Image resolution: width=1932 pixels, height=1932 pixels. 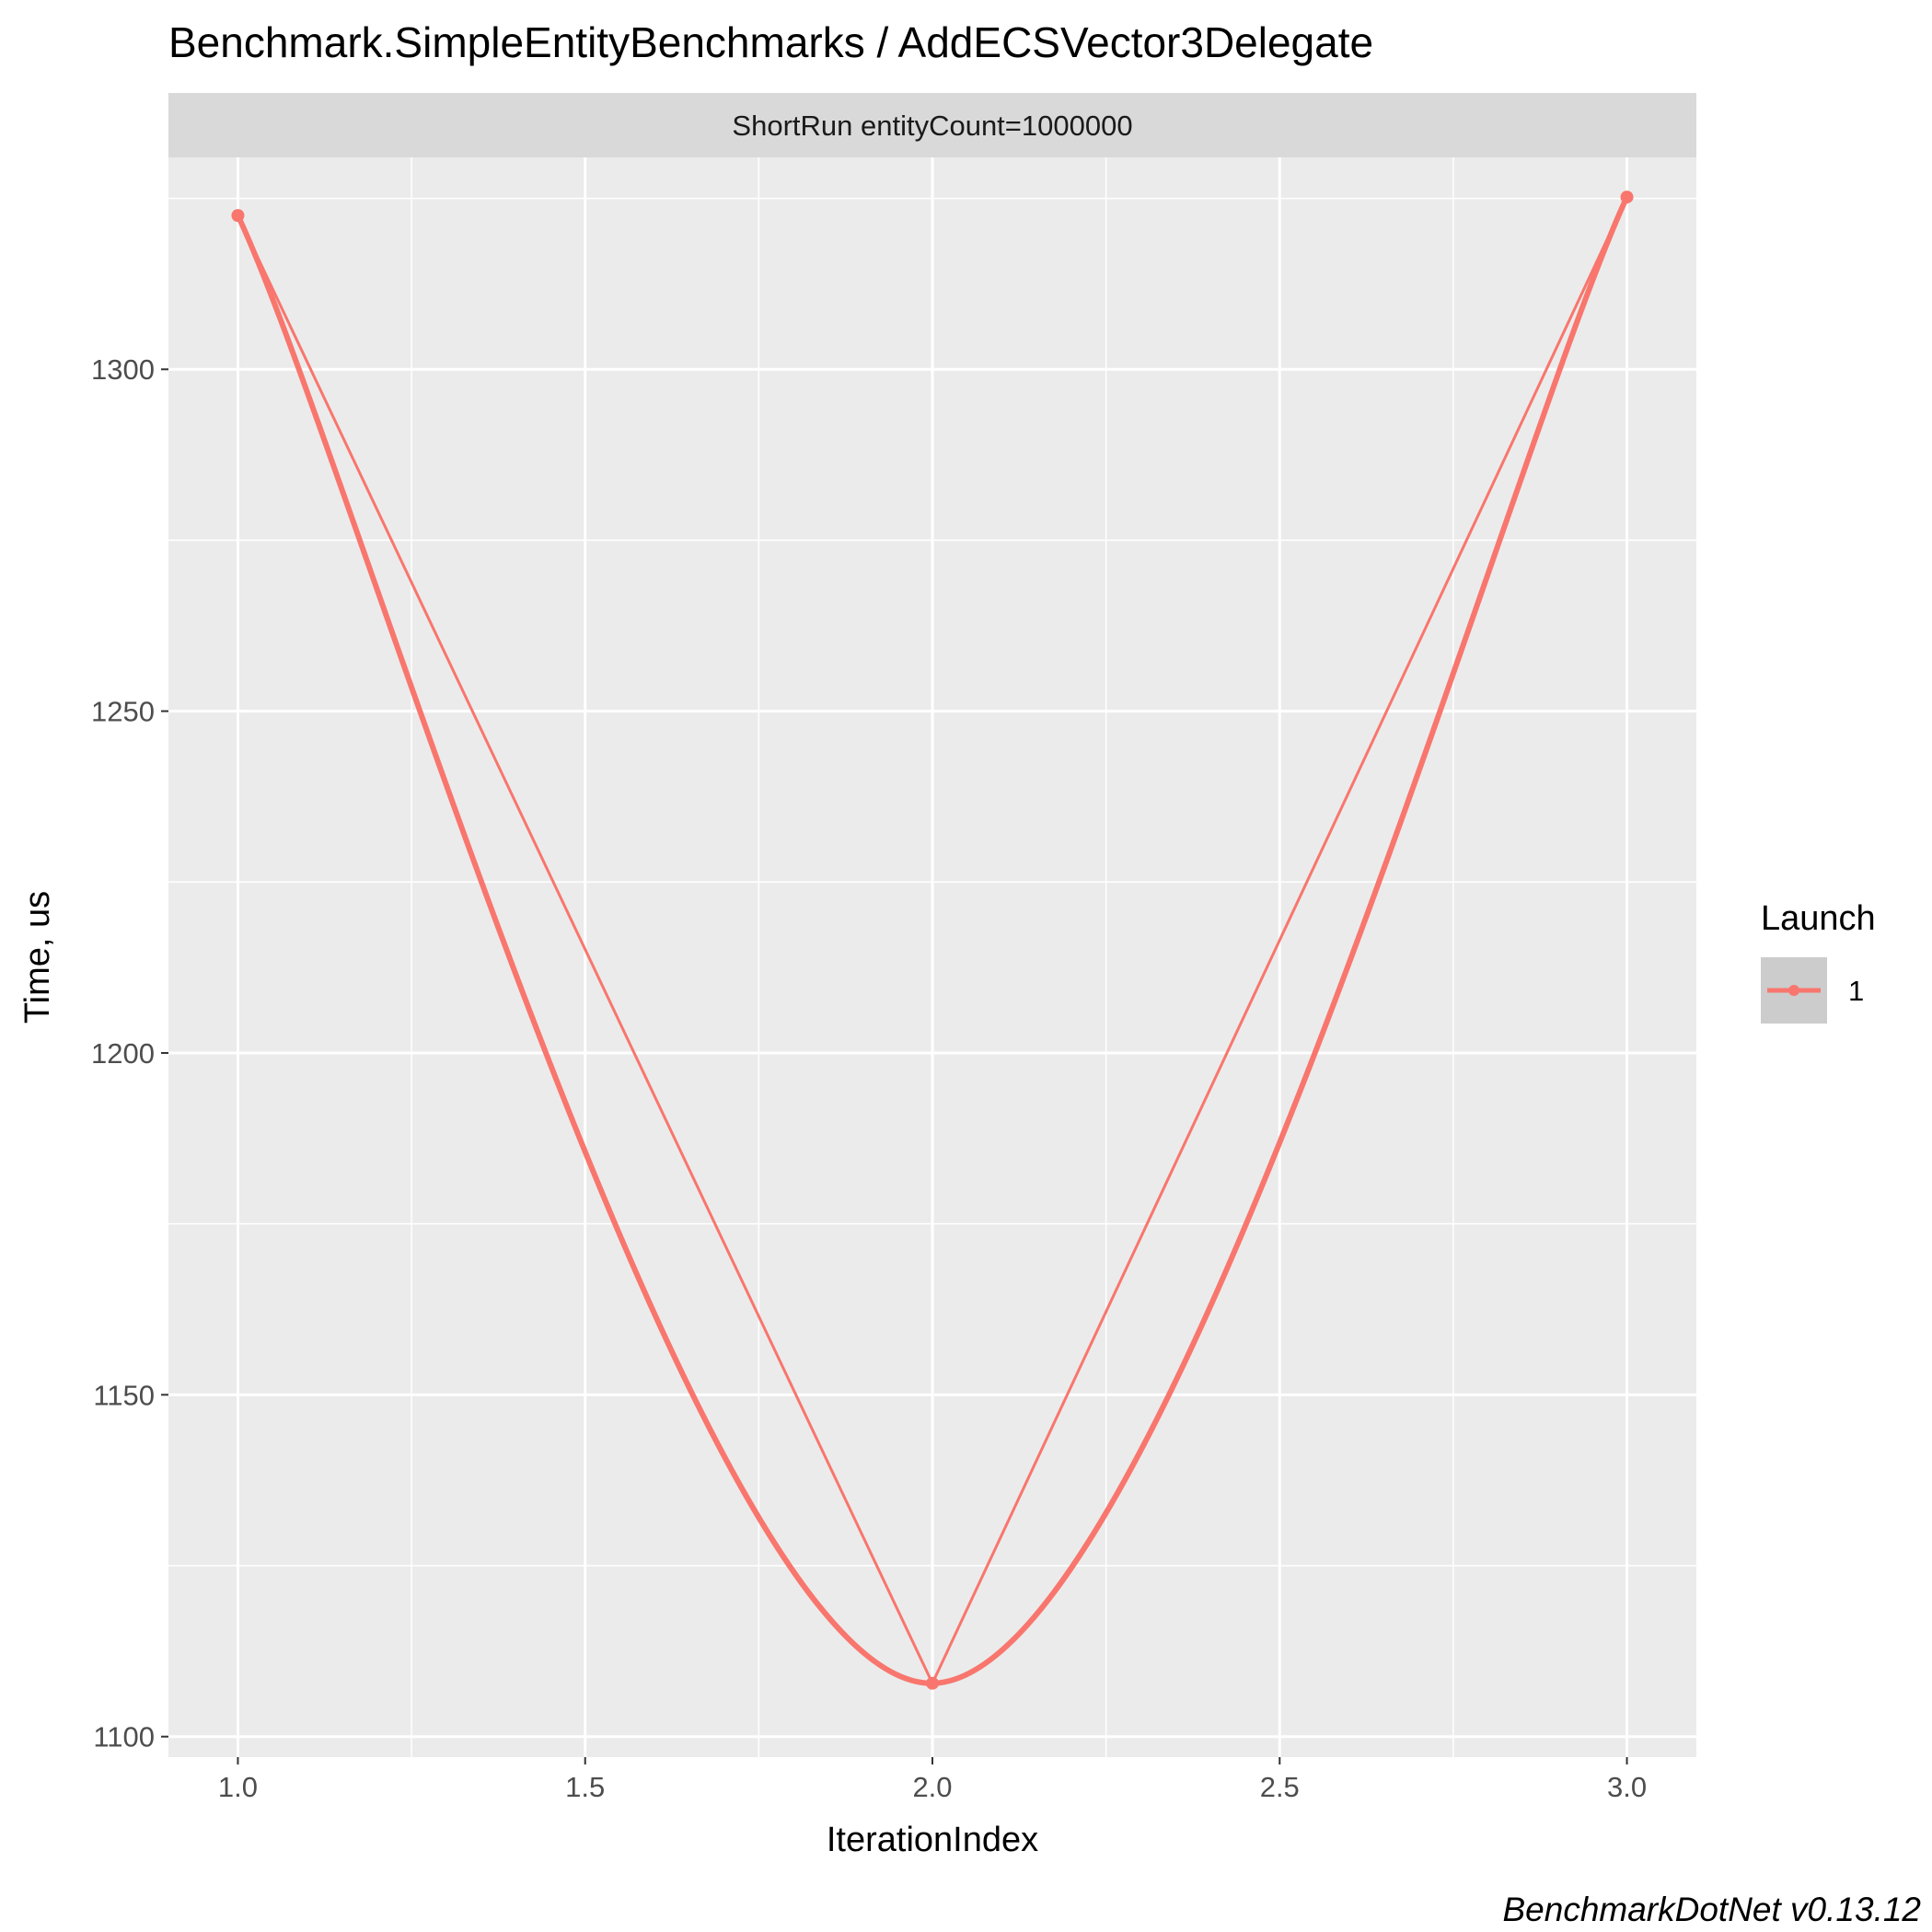 I want to click on legend-label-1: 1, so click(x=1856, y=991).